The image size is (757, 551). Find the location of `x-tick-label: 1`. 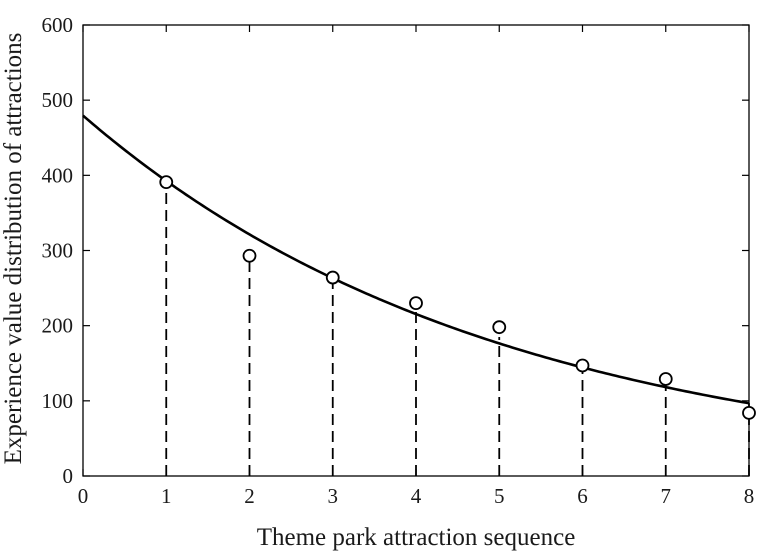

x-tick-label: 1 is located at coordinates (166, 496).